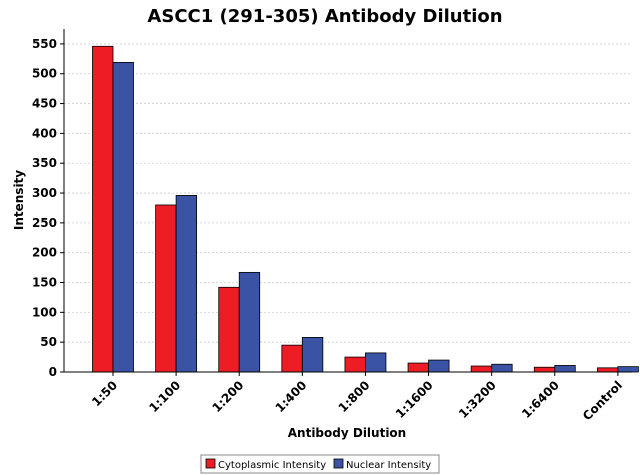 The height and width of the screenshot is (475, 640). I want to click on x-tick-label: 1:200, so click(227, 396).